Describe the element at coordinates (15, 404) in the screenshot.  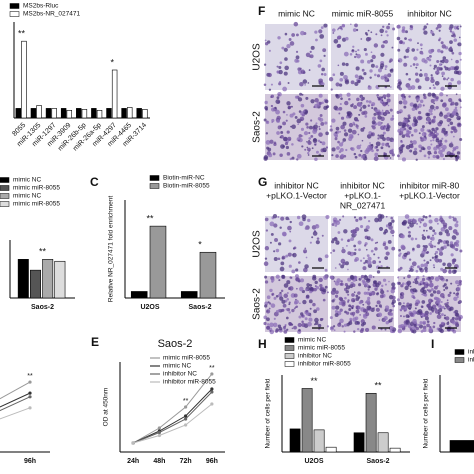
I see `line` at that location.